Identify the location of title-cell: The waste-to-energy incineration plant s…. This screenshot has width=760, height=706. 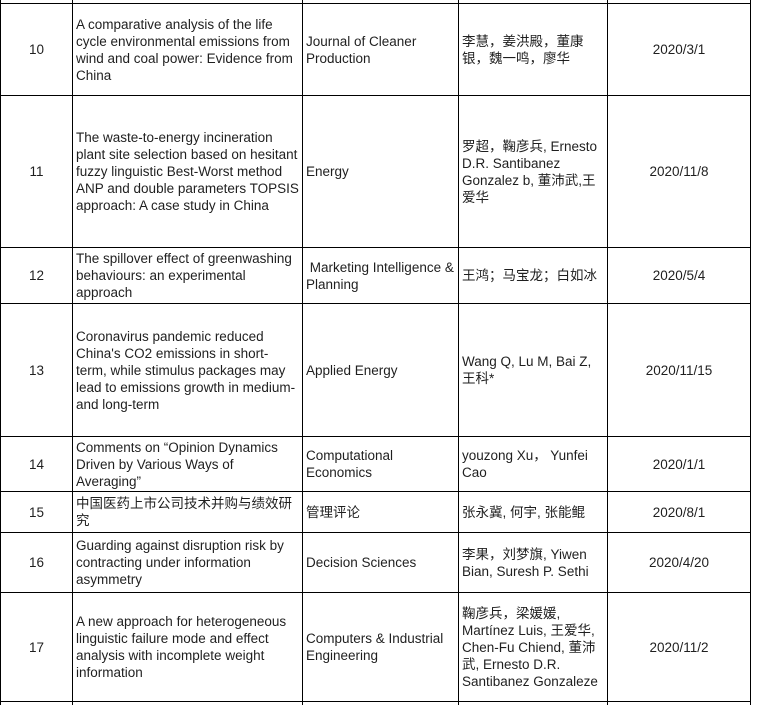
(187, 171).